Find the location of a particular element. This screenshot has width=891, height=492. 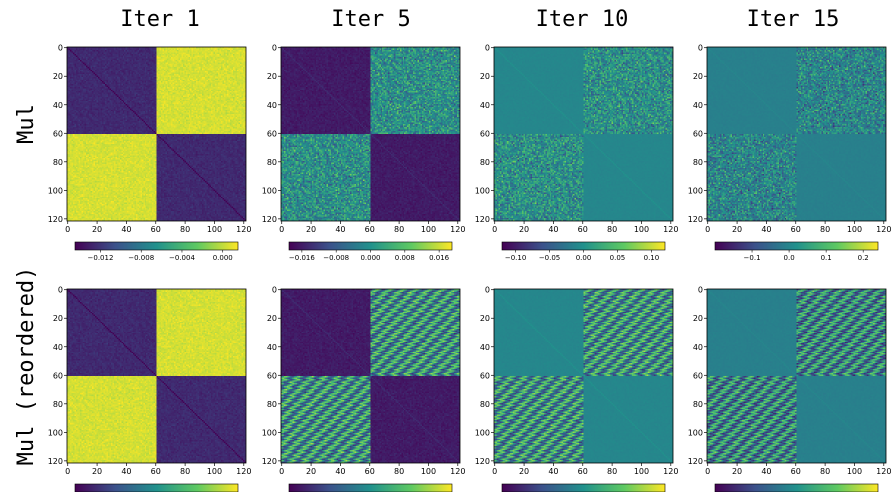

colorbar-tick-label: −0.016 is located at coordinates (302, 258).